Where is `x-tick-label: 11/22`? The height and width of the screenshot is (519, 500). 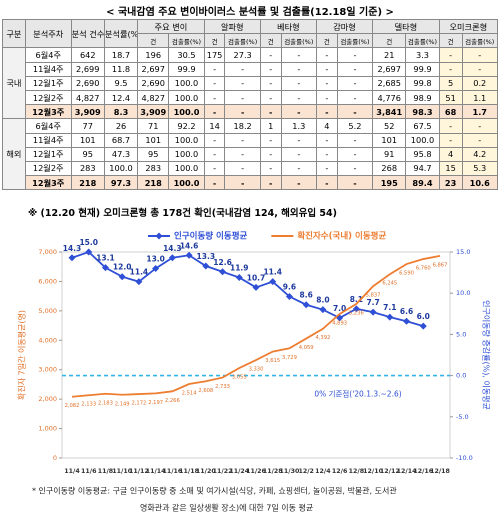
x-tick-label: 11/22 is located at coordinates (223, 471).